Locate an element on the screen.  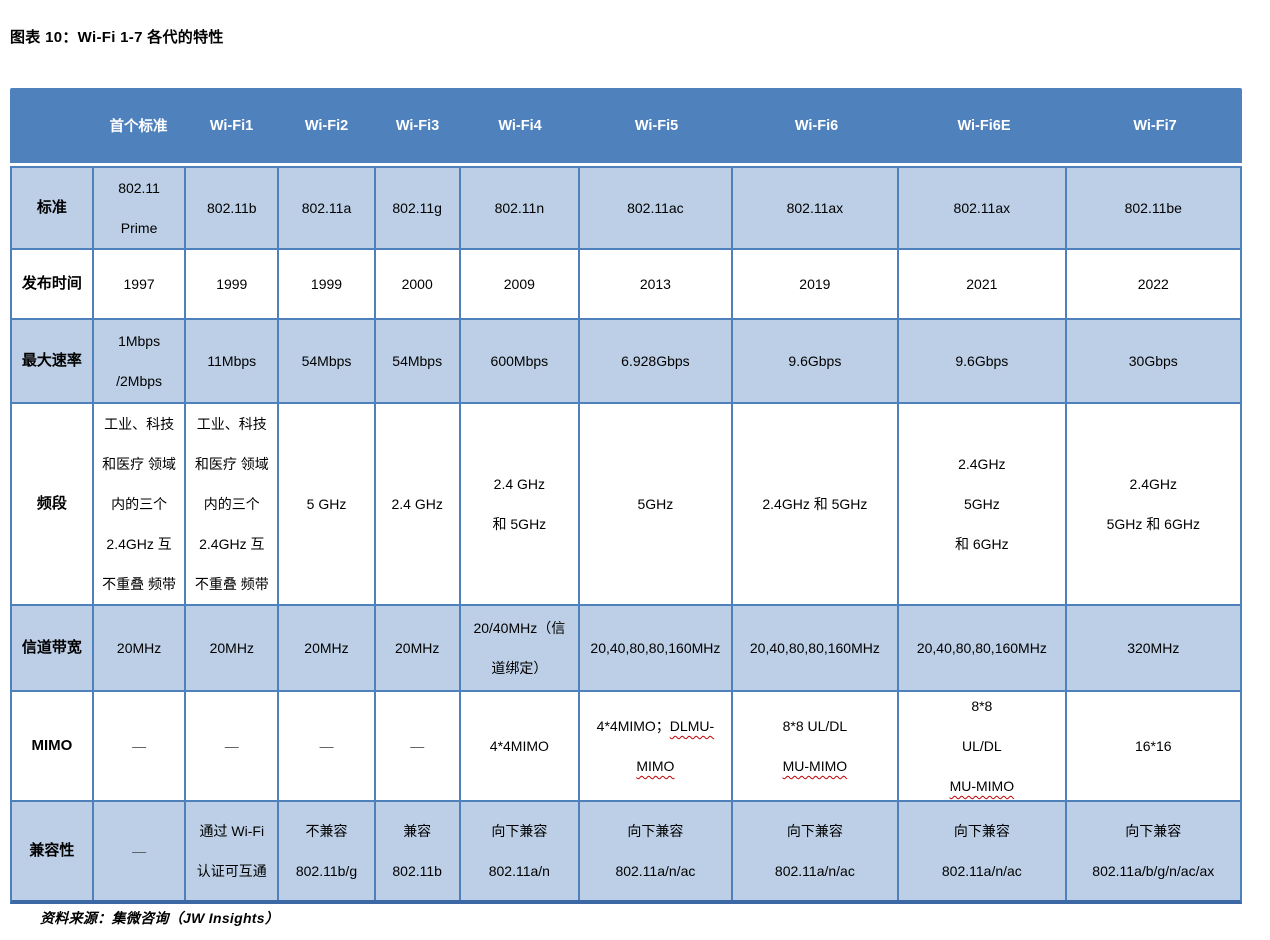
cell-text: 8*8 UL/DL is located at coordinates (815, 726).